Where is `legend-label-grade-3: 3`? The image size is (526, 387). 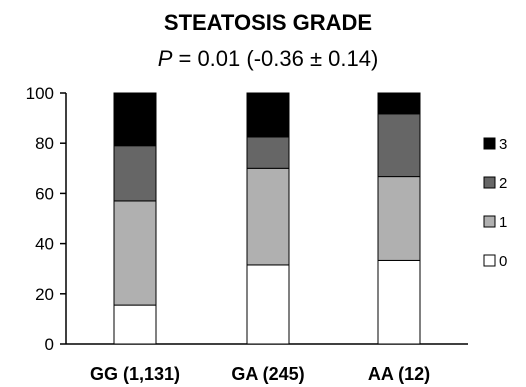
legend-label-grade-3: 3 is located at coordinates (503, 144).